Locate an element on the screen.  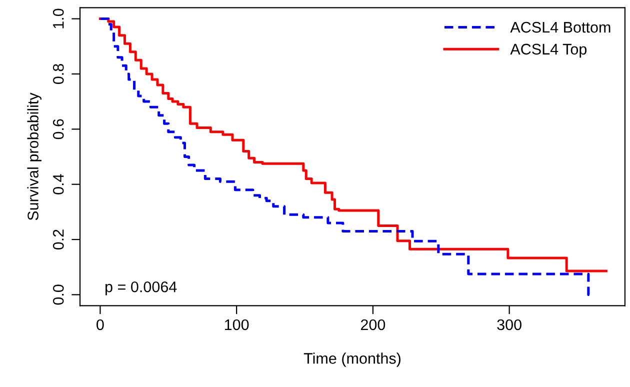
legend-label: ACSL4 Top is located at coordinates (548, 51).